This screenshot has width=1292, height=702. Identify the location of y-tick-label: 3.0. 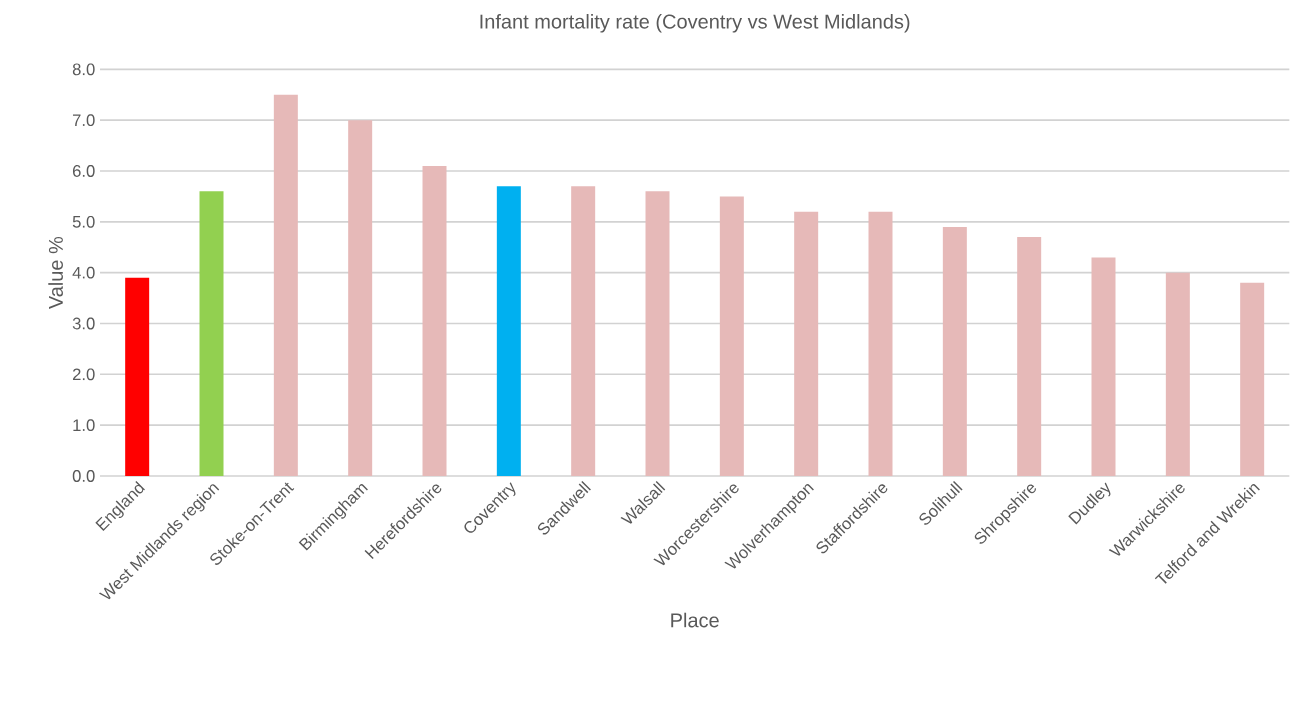
(83, 323).